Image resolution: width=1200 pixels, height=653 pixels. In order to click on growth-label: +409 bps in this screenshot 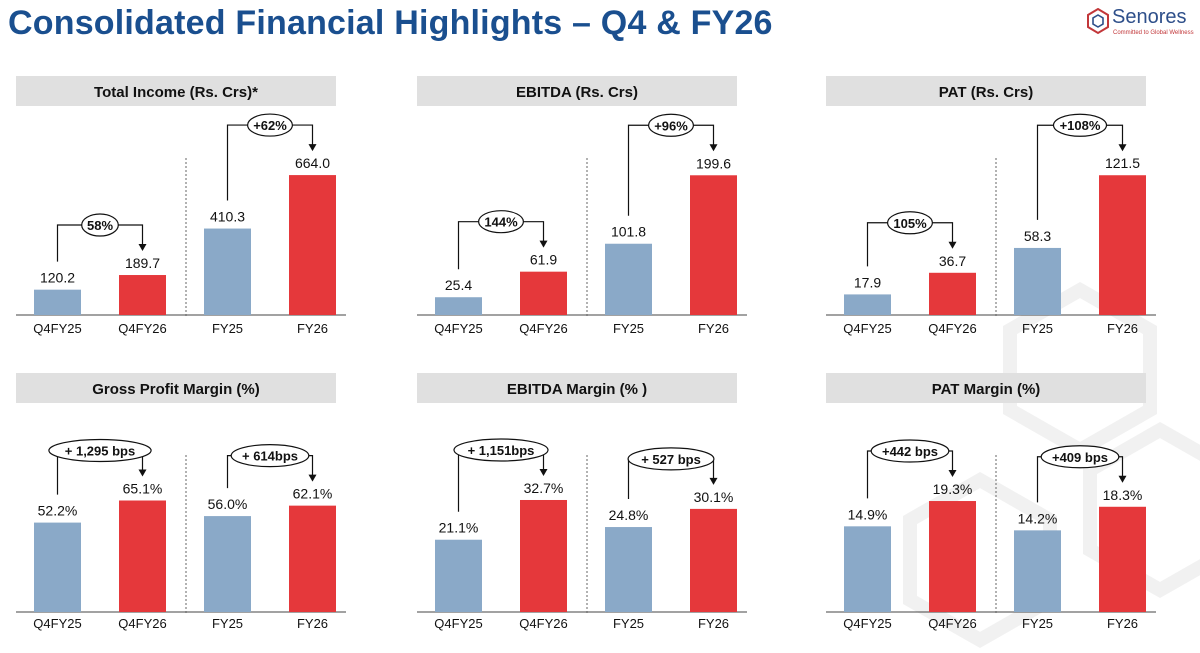, I will do `click(1080, 457)`.